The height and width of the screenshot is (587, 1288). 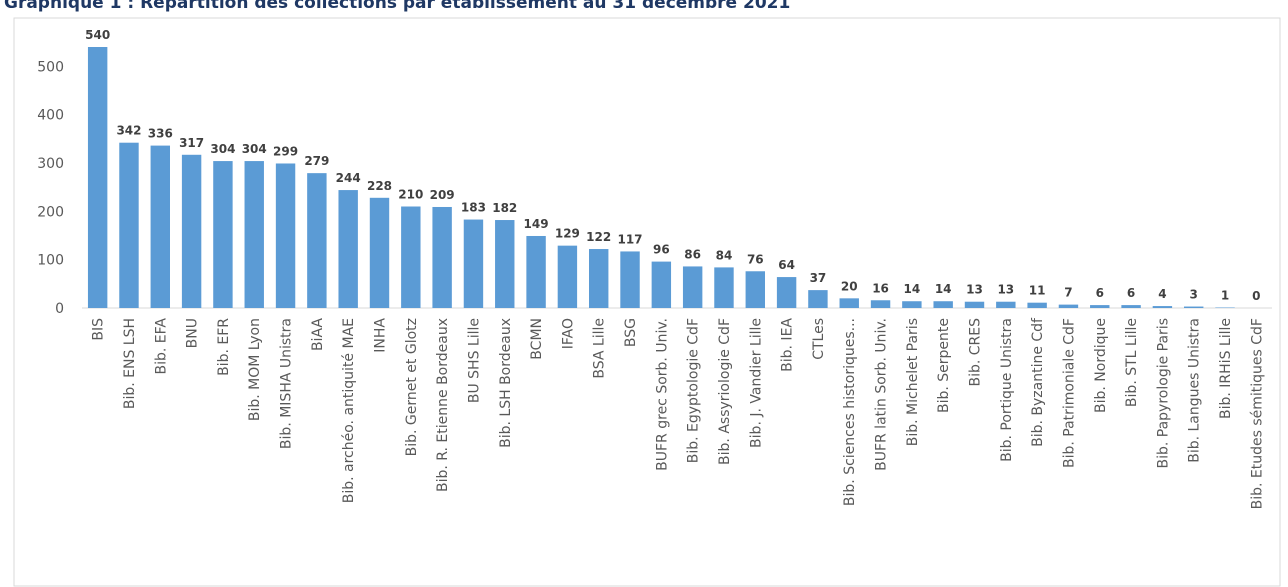 What do you see at coordinates (1037, 291) in the screenshot?
I see `value-label: 11` at bounding box center [1037, 291].